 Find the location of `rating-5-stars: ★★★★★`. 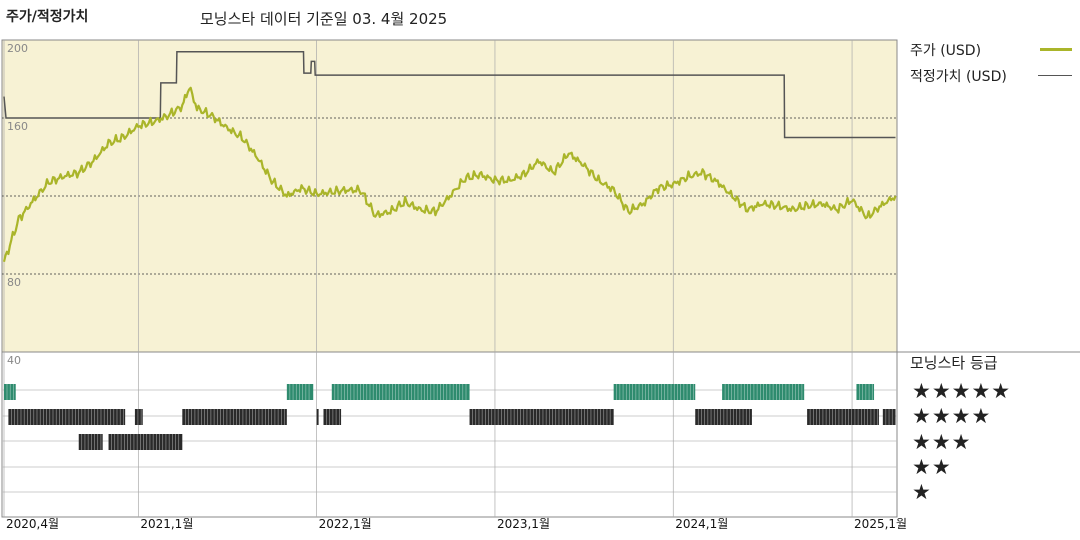

rating-5-stars: ★★★★★ is located at coordinates (962, 391).